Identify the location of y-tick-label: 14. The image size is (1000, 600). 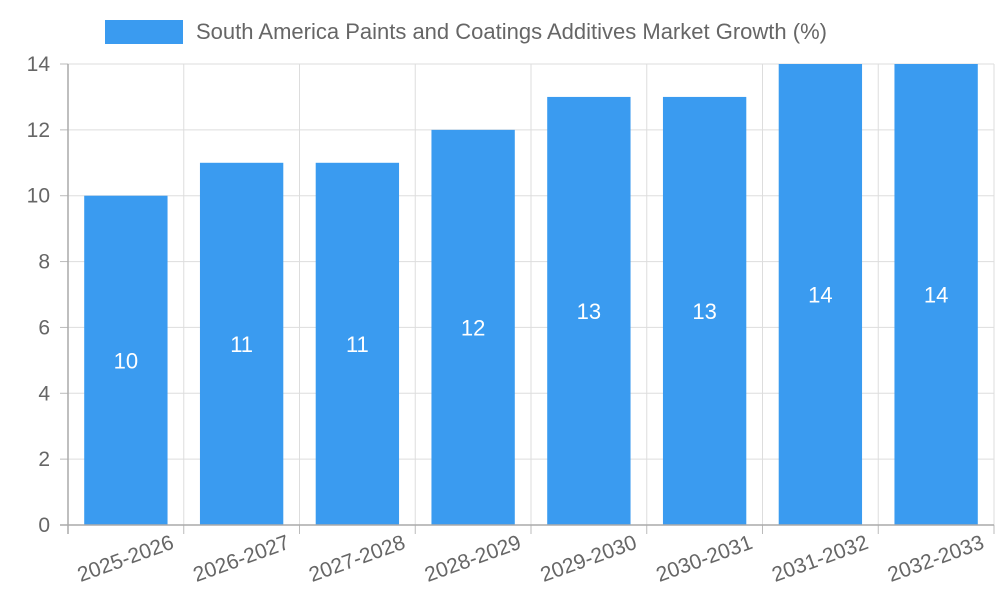
(39, 64).